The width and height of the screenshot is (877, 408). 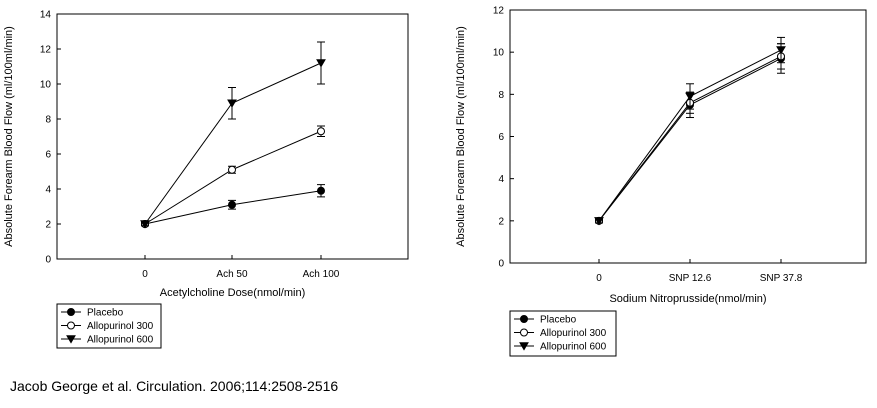 I want to click on chart2-y-tick-label: 10, so click(x=499, y=53).